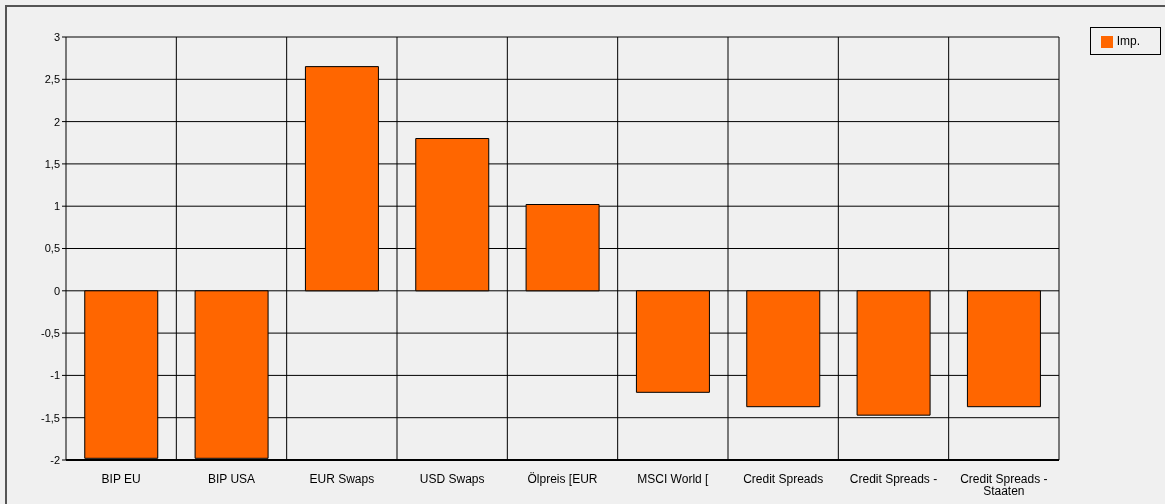  What do you see at coordinates (55, 459) in the screenshot?
I see `y-tick-label: -2` at bounding box center [55, 459].